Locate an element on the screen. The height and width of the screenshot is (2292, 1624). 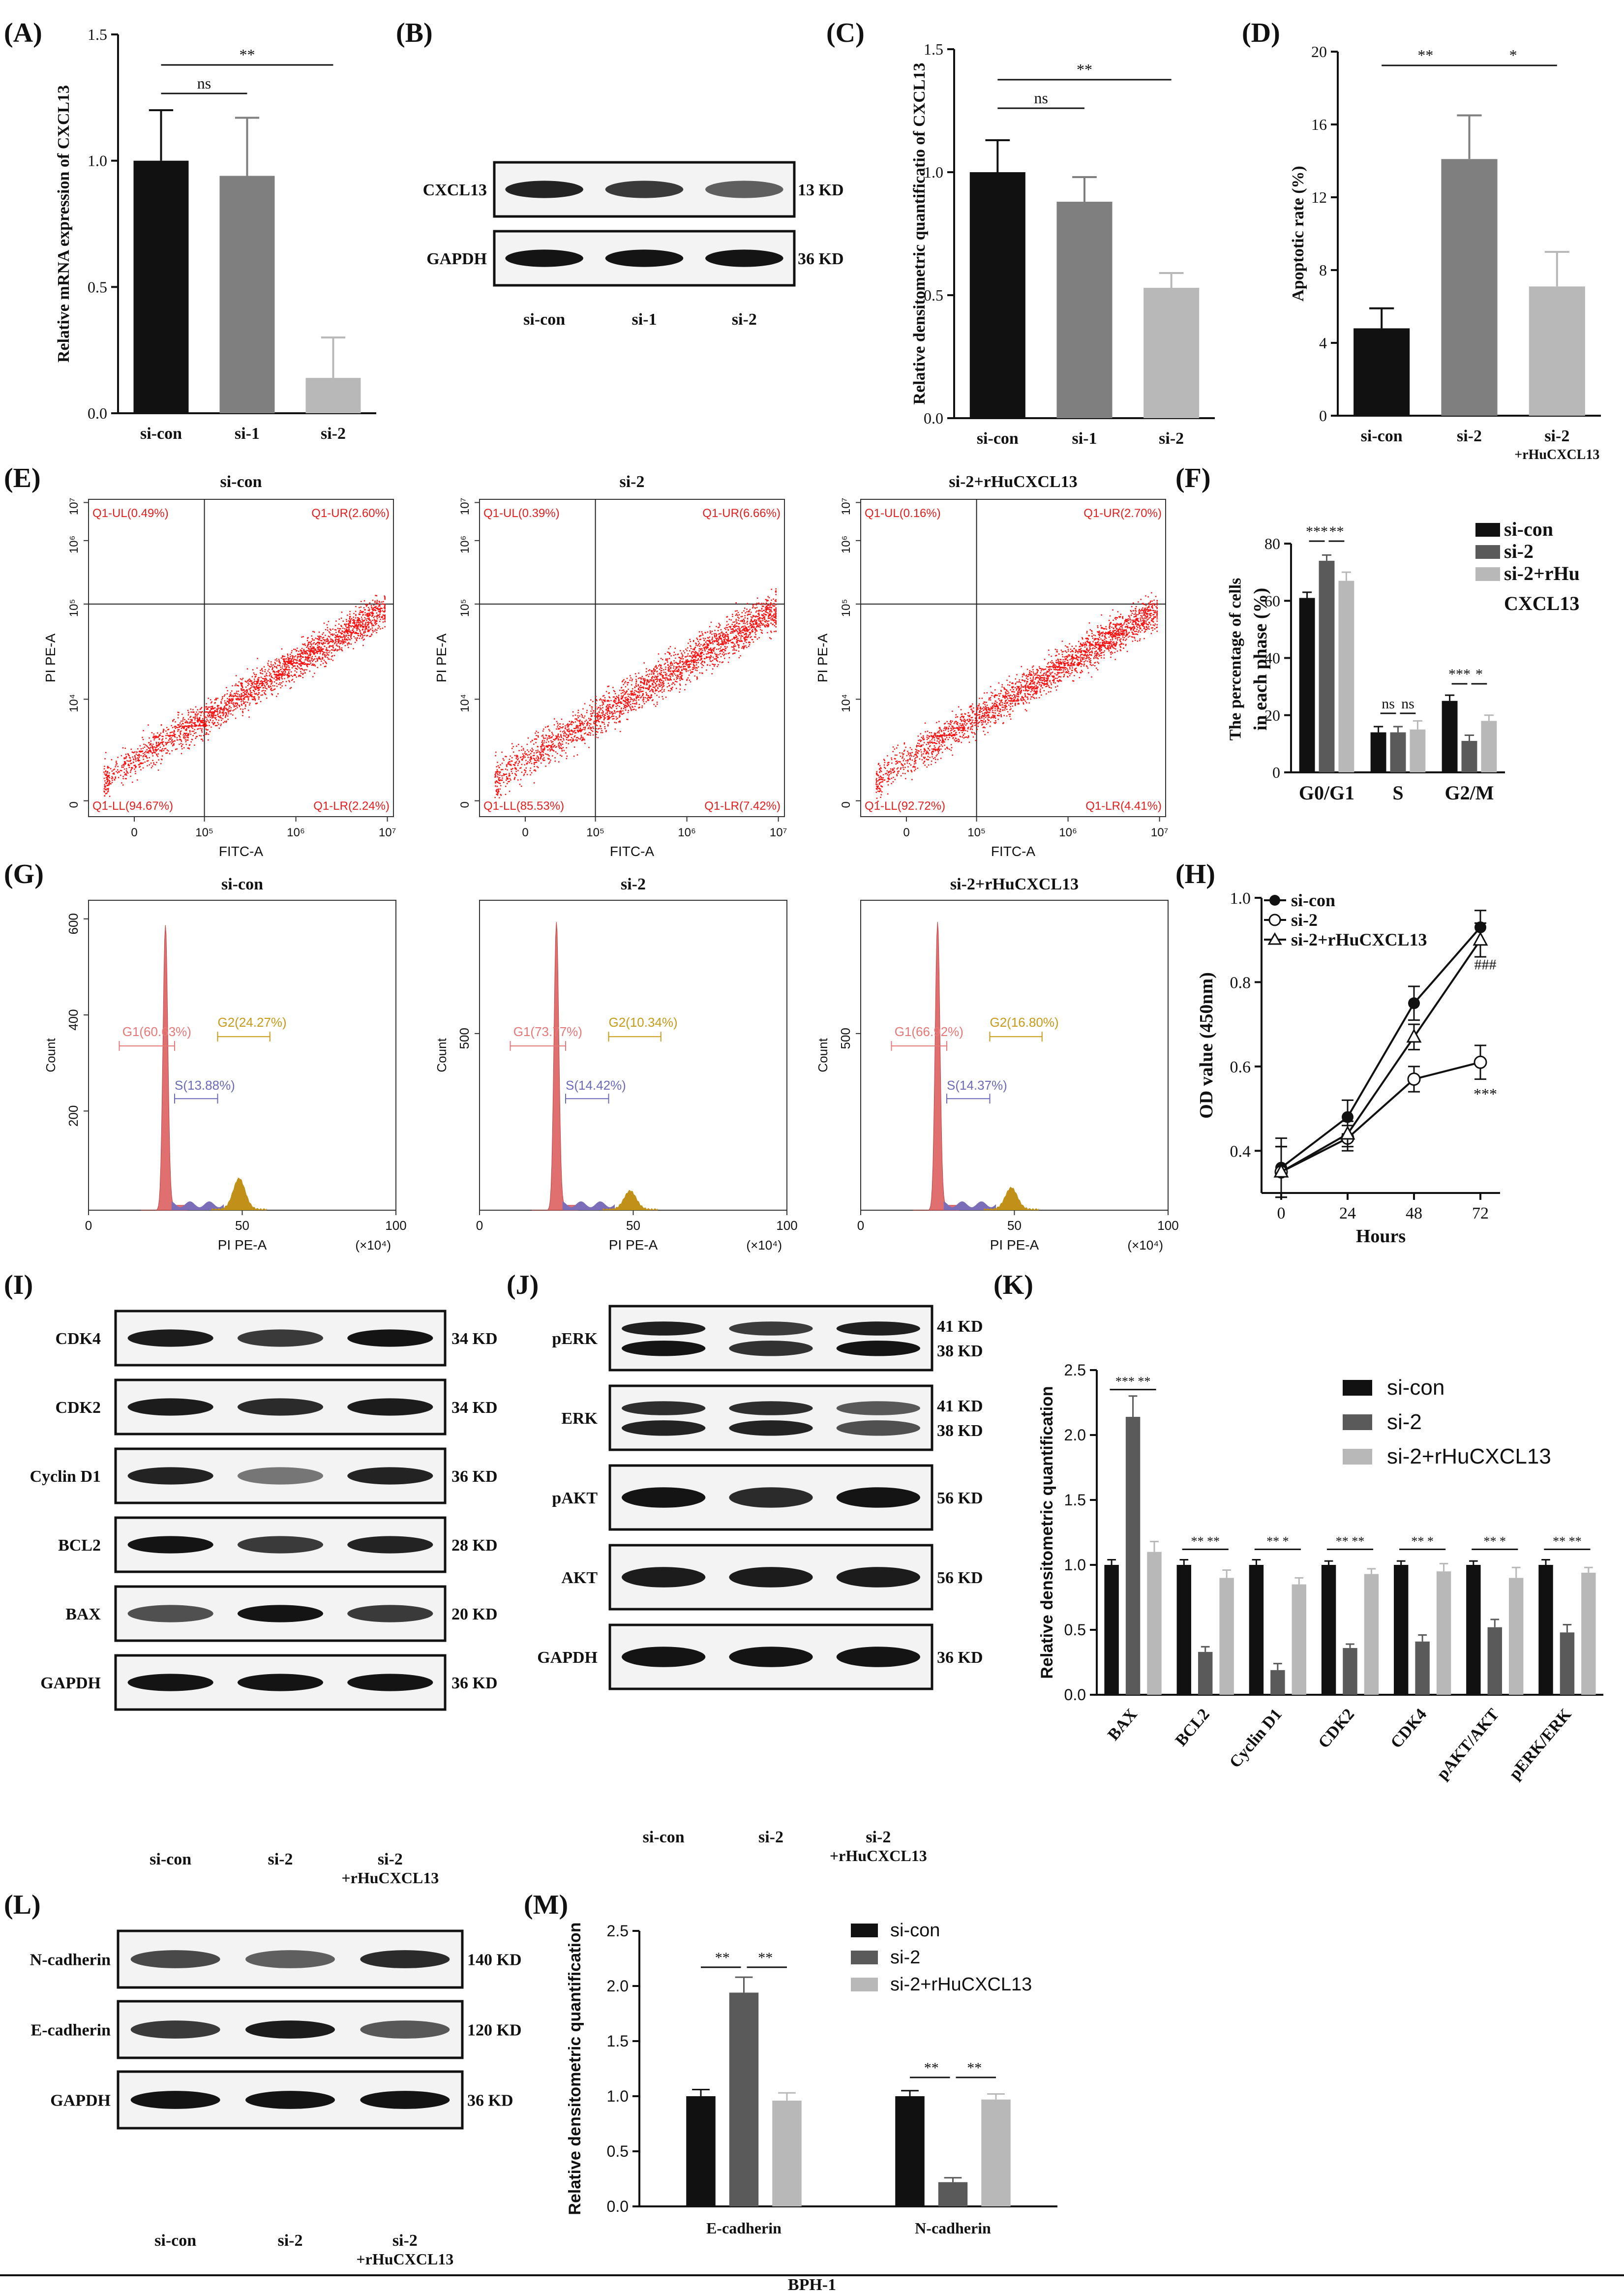
y-tick-label: 10⁶ is located at coordinates (846, 545).